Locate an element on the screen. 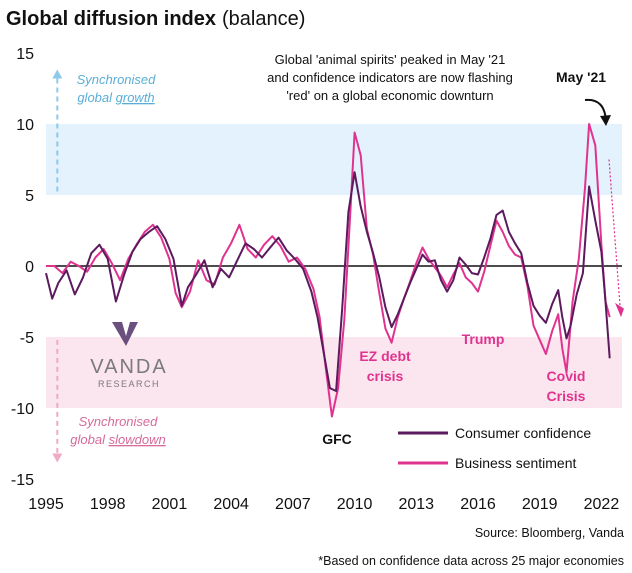 This screenshot has height=573, width=632. chart-title: Global diffusion index (balance) is located at coordinates (155, 19).